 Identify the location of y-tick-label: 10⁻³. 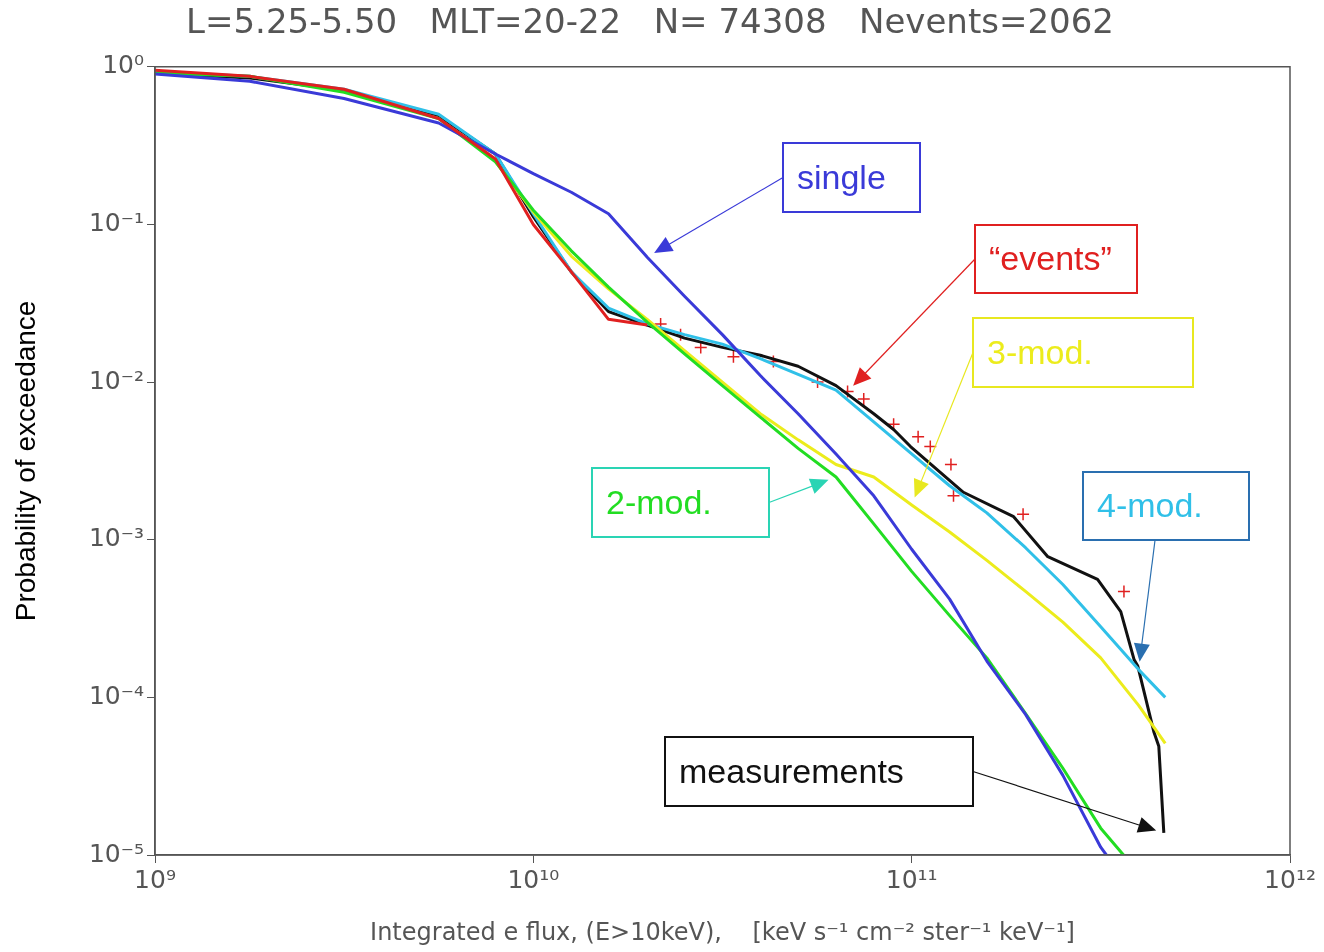
(116, 538).